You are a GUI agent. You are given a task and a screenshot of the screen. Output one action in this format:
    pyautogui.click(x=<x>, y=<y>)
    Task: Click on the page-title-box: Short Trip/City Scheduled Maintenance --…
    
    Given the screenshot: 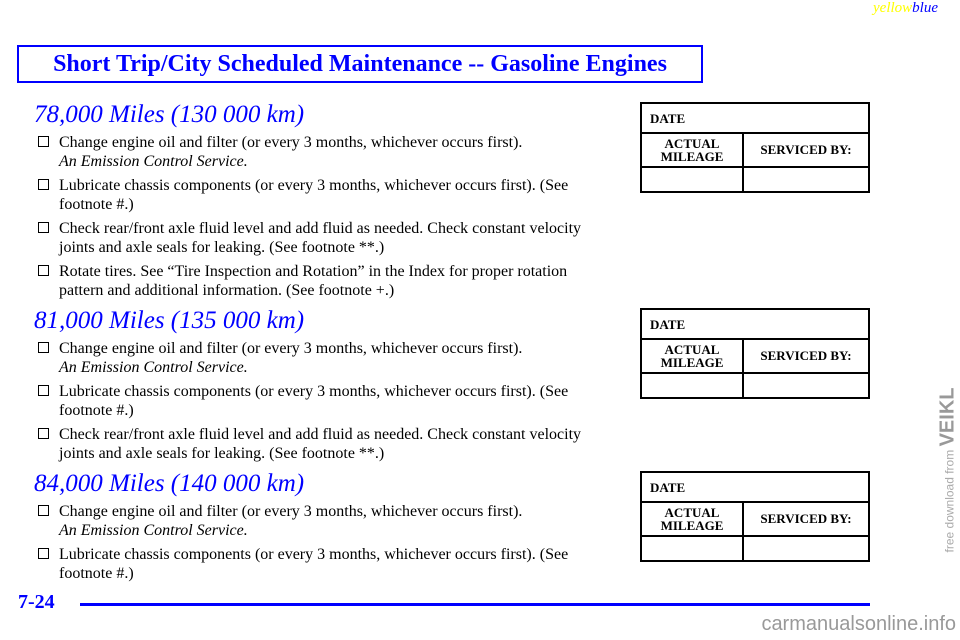 What is the action you would take?
    pyautogui.click(x=360, y=64)
    